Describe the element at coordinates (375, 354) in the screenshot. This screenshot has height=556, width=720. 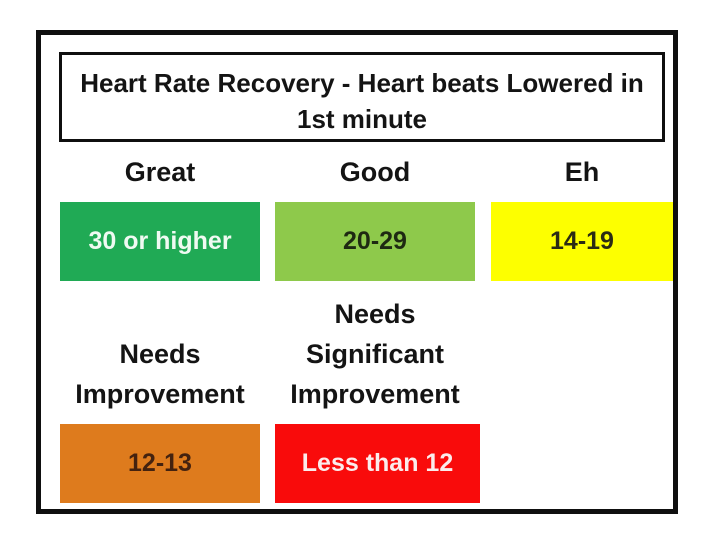
I see `category-label-needs-significant-improvement: Needs Significant Improvement` at that location.